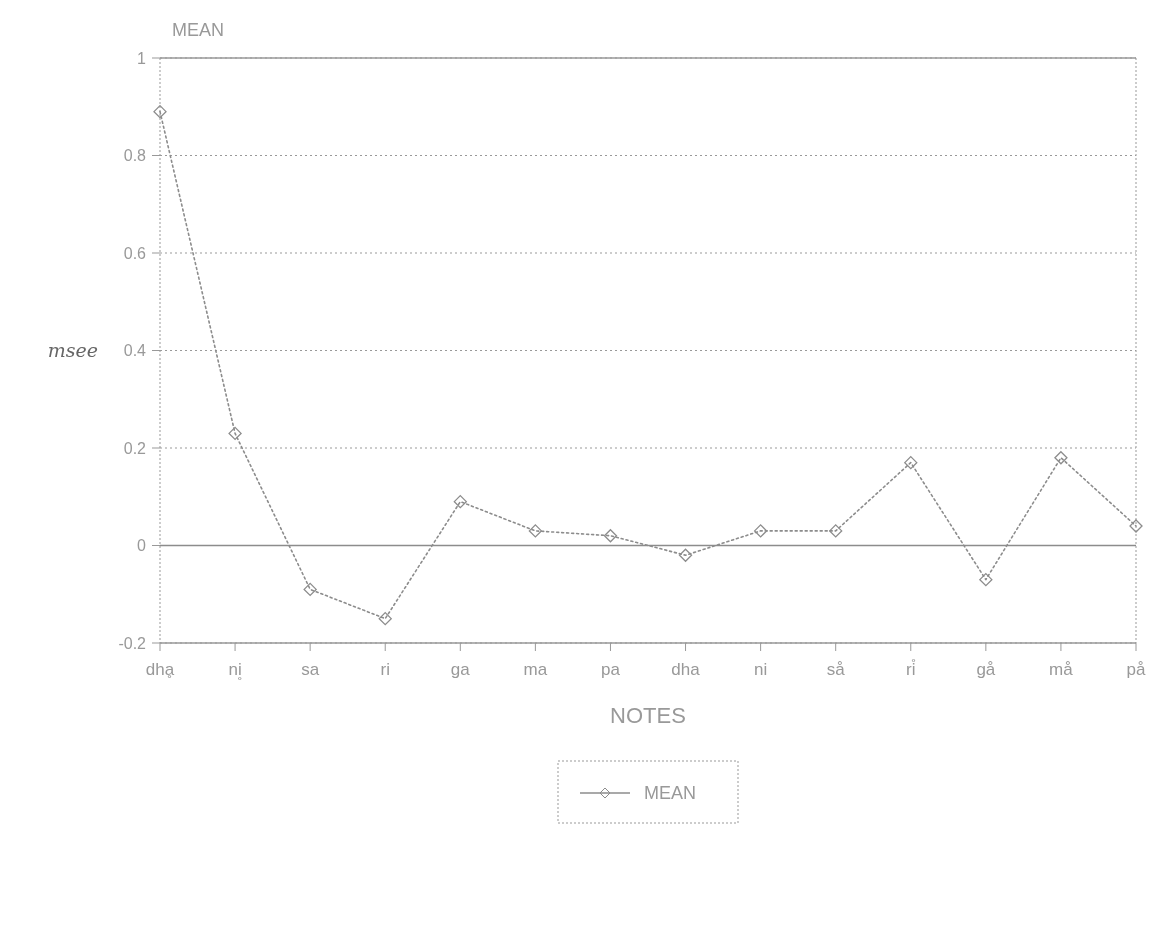 Image resolution: width=1168 pixels, height=935 pixels. I want to click on x-tick-label: må, so click(1061, 669).